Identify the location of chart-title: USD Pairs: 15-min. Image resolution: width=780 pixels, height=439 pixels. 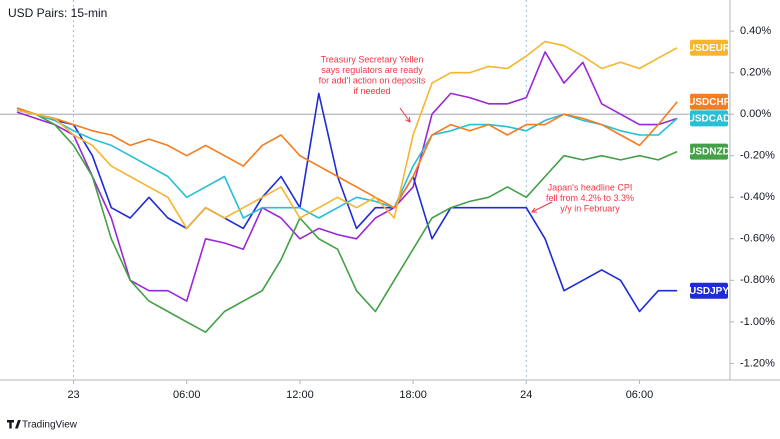
(57, 13).